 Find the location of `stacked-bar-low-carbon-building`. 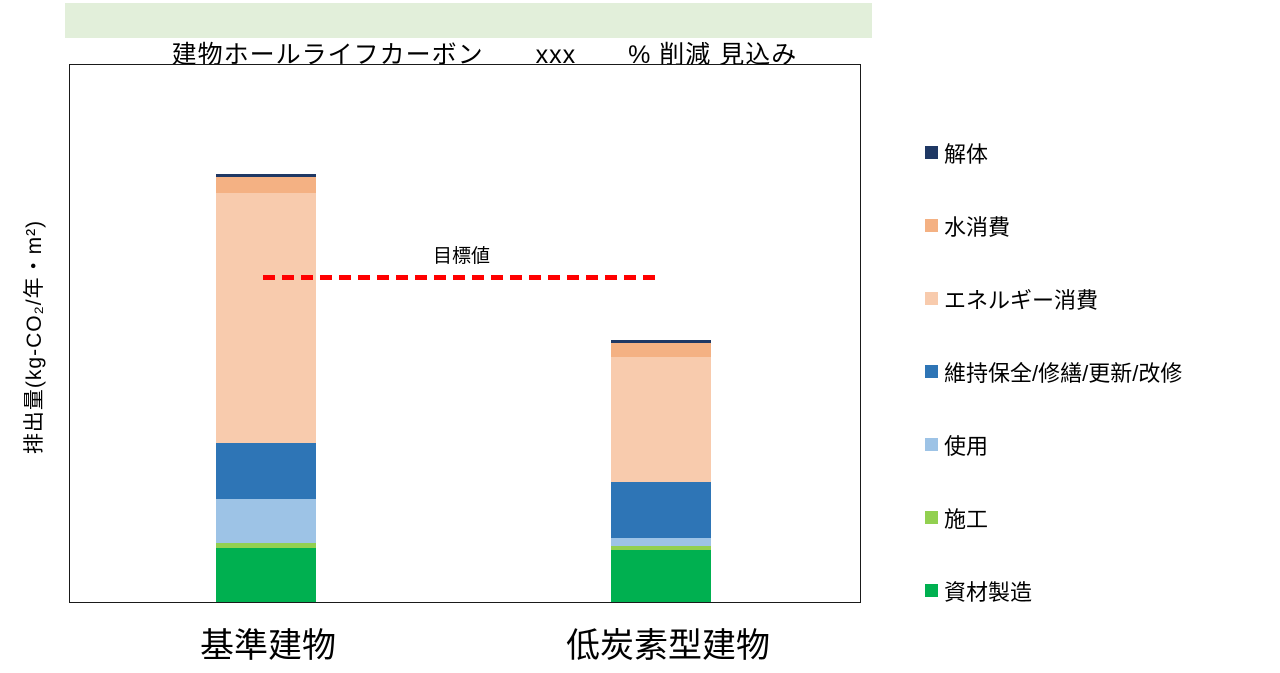

stacked-bar-low-carbon-building is located at coordinates (661, 471).